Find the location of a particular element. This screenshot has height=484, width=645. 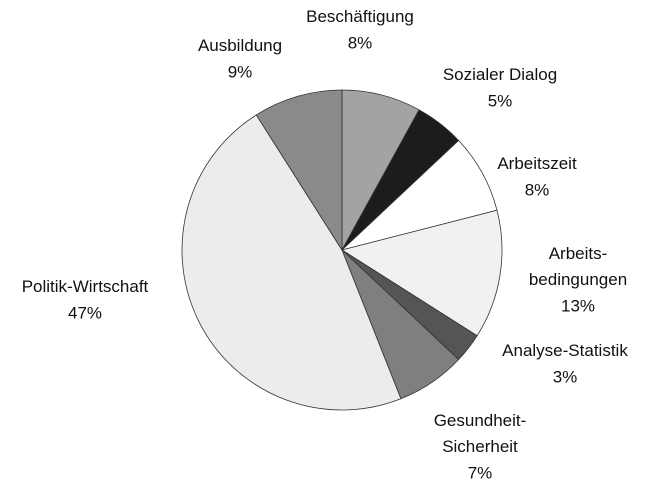

slice-label: Arbeits-bedingungen is located at coordinates (578, 266).